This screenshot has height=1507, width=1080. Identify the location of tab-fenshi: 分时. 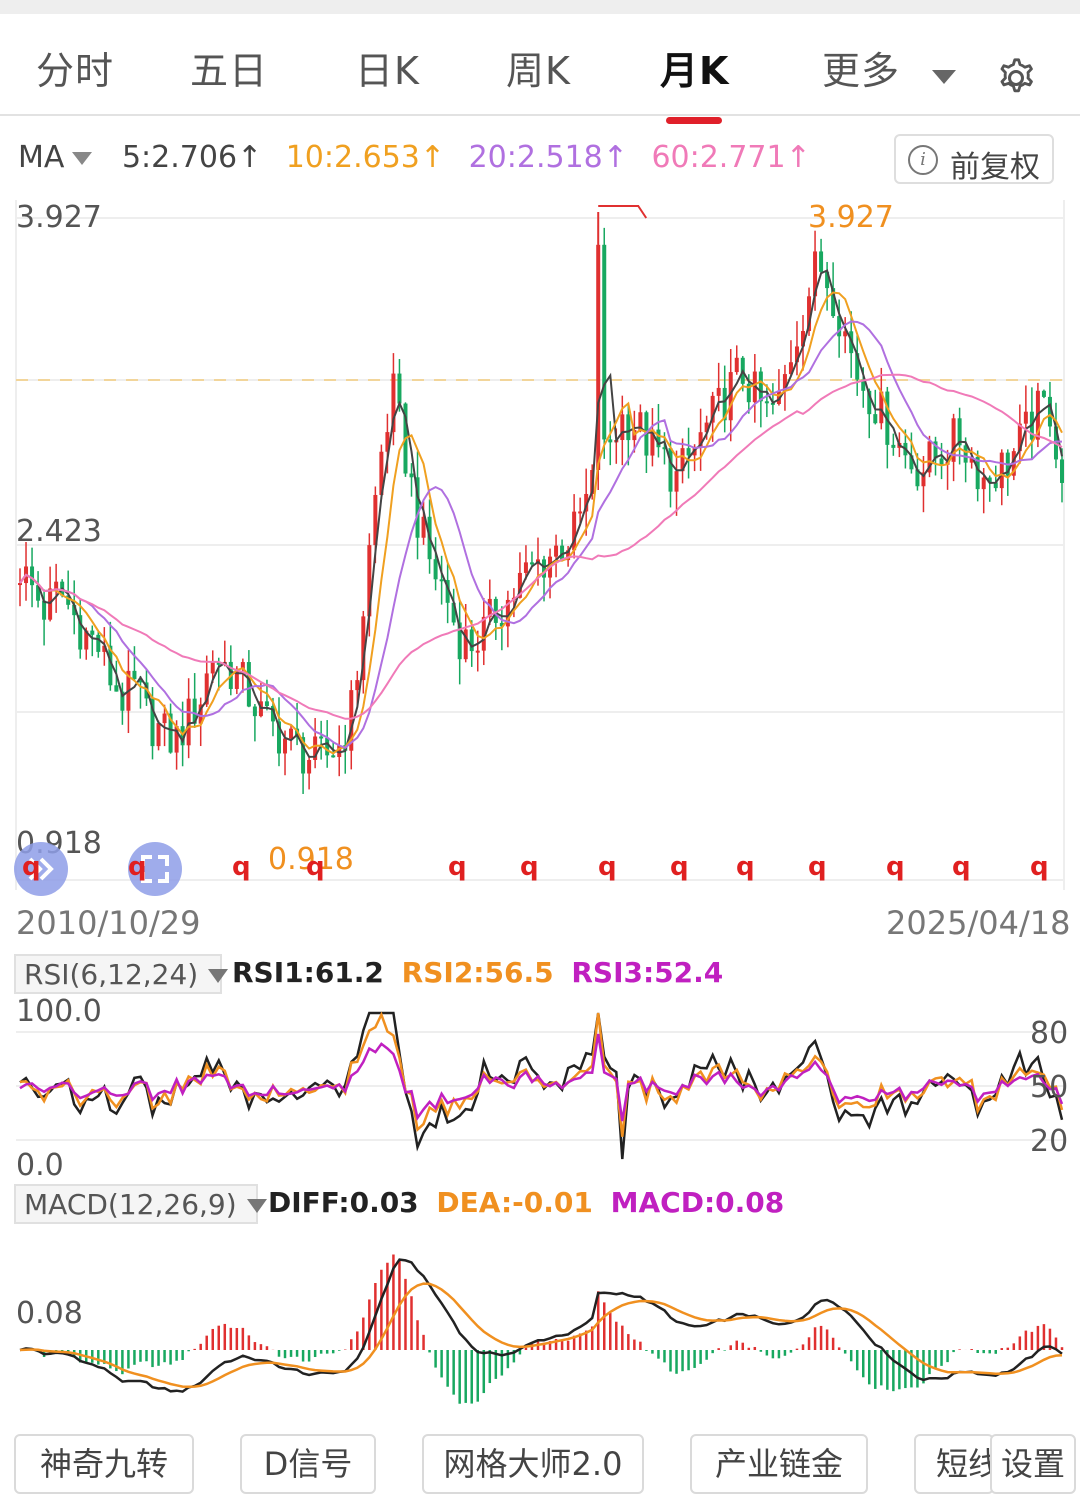
(75, 71).